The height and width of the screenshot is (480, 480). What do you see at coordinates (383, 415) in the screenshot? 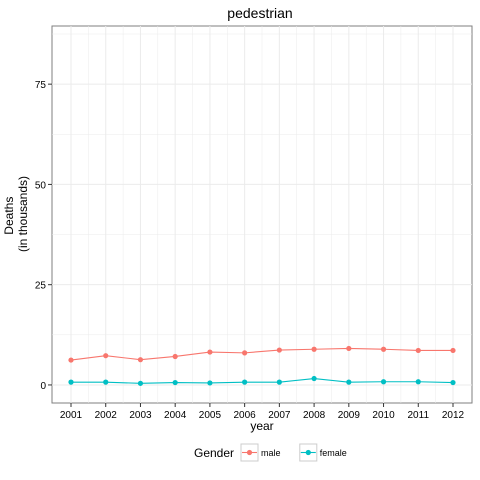
I see `x-tick-label: 2010` at bounding box center [383, 415].